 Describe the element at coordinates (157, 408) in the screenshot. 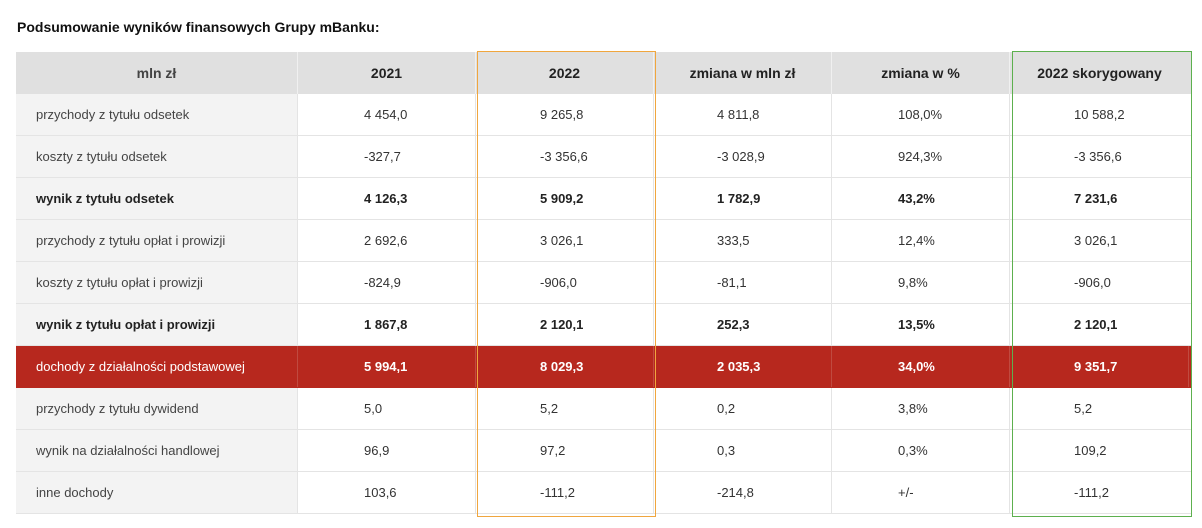

I see `row-label: przychody z tytułu dywidend` at that location.